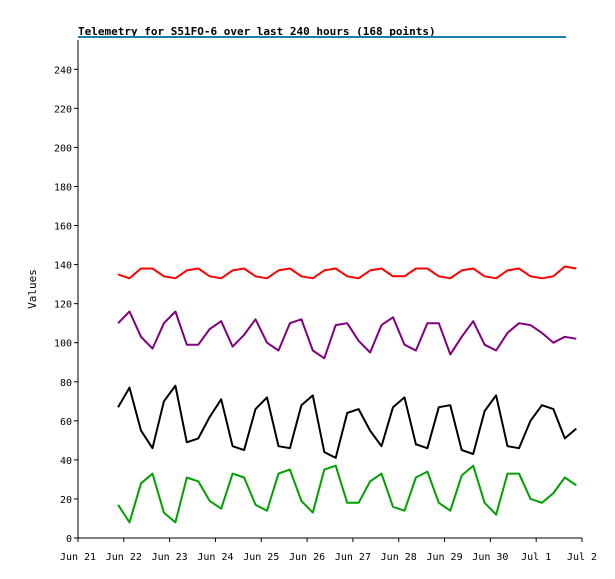  Describe the element at coordinates (399, 557) in the screenshot. I see `x-tick-label: Jun 28` at that location.